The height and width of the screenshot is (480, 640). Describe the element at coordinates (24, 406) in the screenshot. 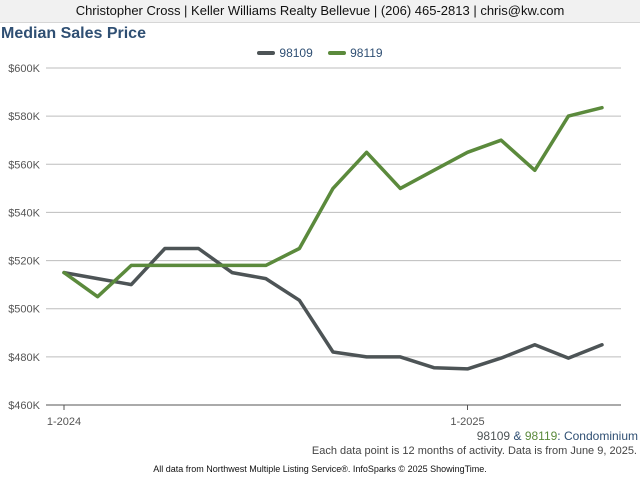

I see `y-tick-label: $460K` at that location.